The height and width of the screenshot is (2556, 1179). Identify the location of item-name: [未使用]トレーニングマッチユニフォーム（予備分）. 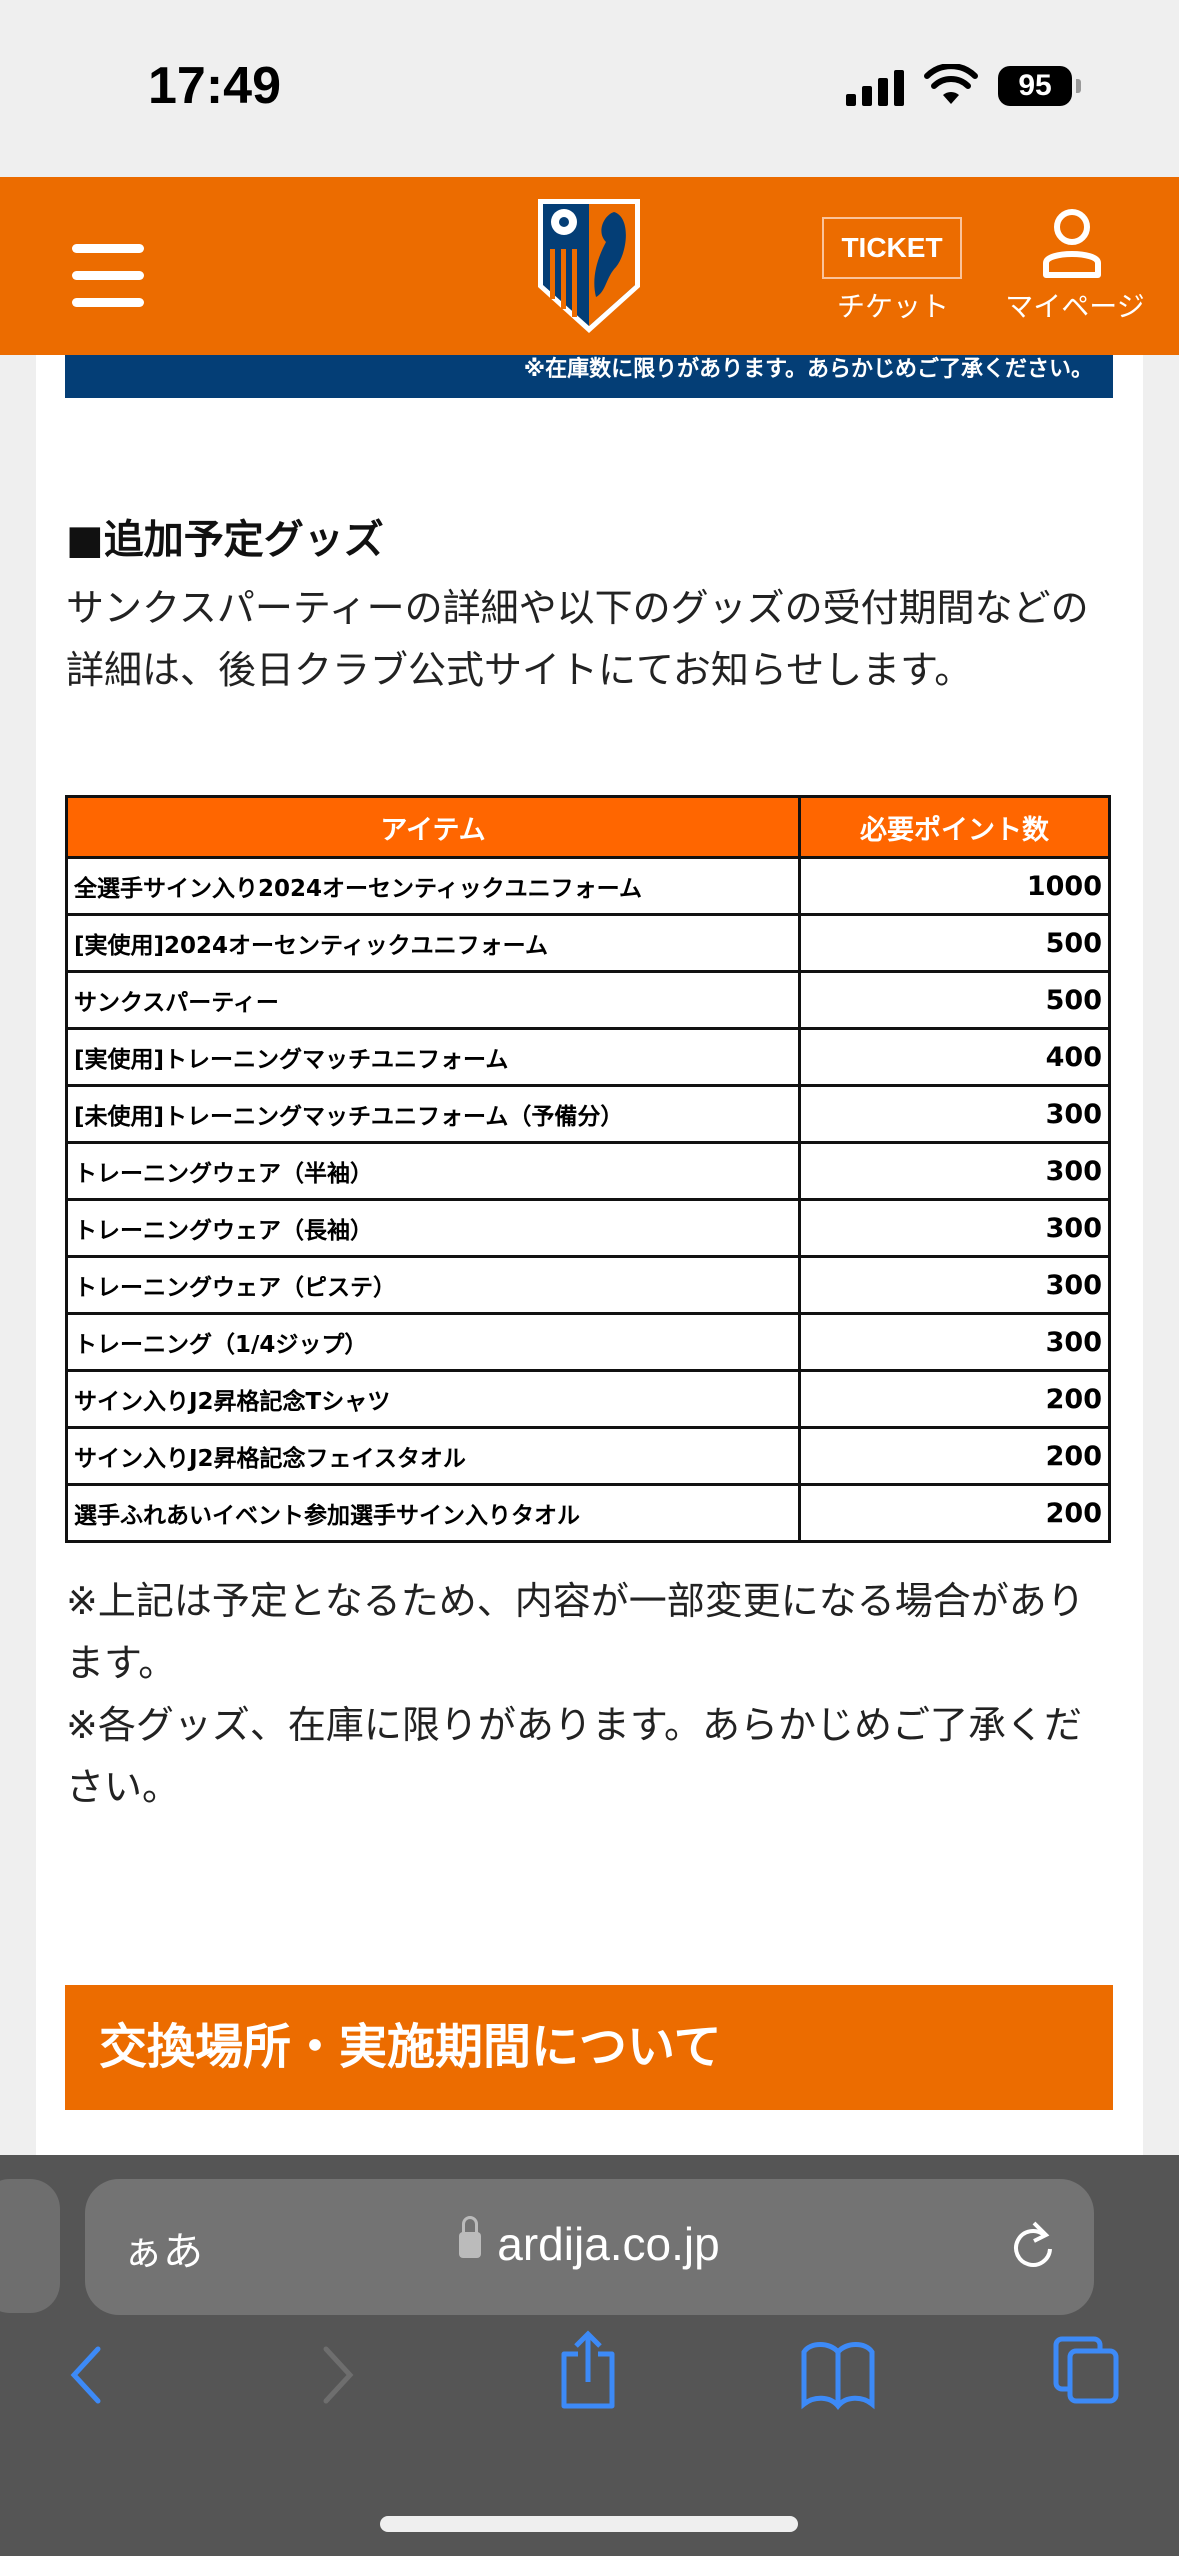
(433, 1114).